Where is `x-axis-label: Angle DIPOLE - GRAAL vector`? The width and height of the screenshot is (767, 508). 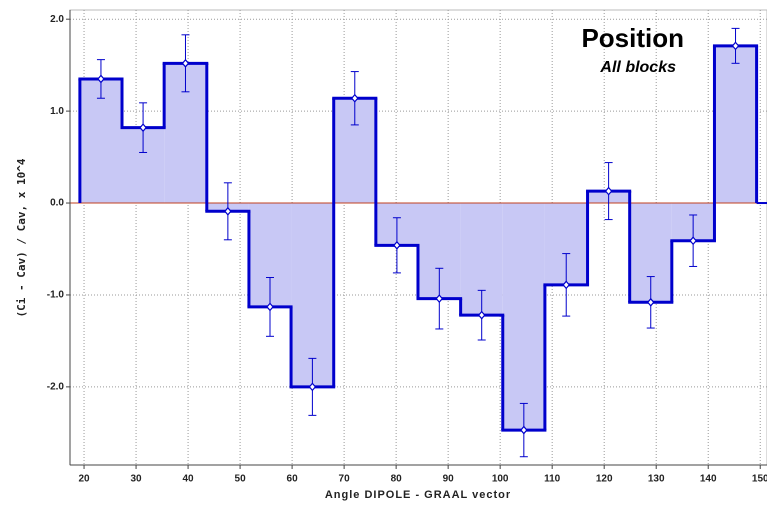
x-axis-label: Angle DIPOLE - GRAAL vector is located at coordinates (418, 495).